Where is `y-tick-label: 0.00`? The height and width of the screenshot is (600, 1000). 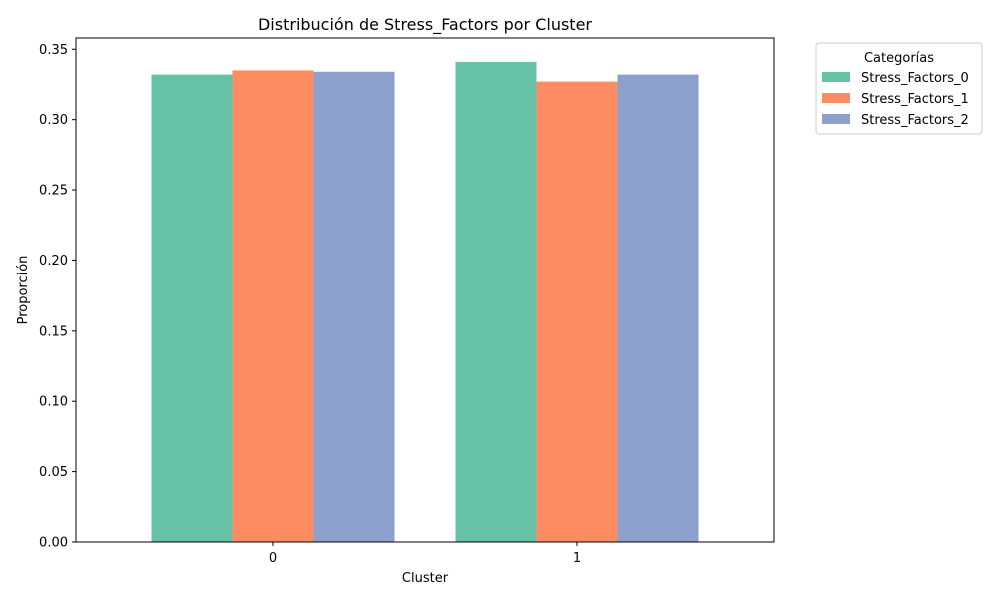
y-tick-label: 0.00 is located at coordinates (53, 543).